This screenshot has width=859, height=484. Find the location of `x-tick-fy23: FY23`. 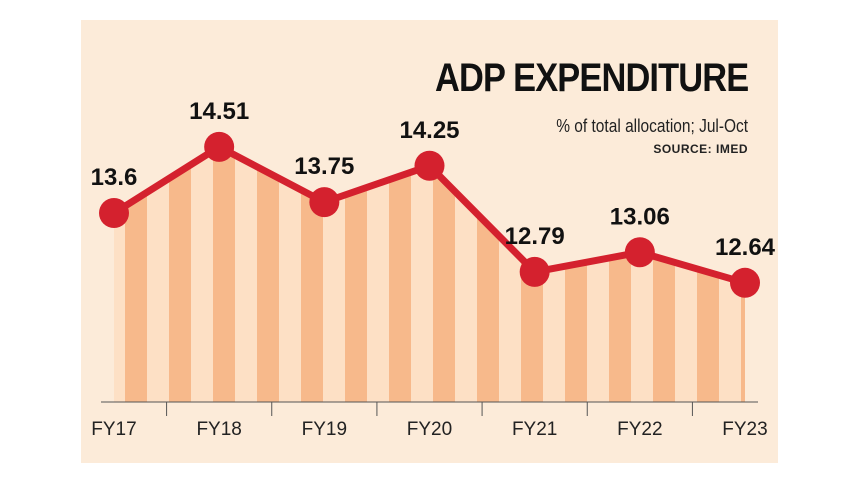

x-tick-fy23: FY23 is located at coordinates (744, 429).